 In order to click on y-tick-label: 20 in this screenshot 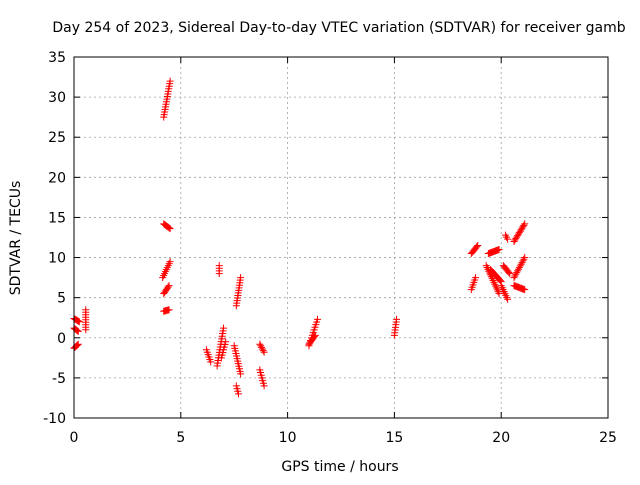, I will do `click(57, 178)`.